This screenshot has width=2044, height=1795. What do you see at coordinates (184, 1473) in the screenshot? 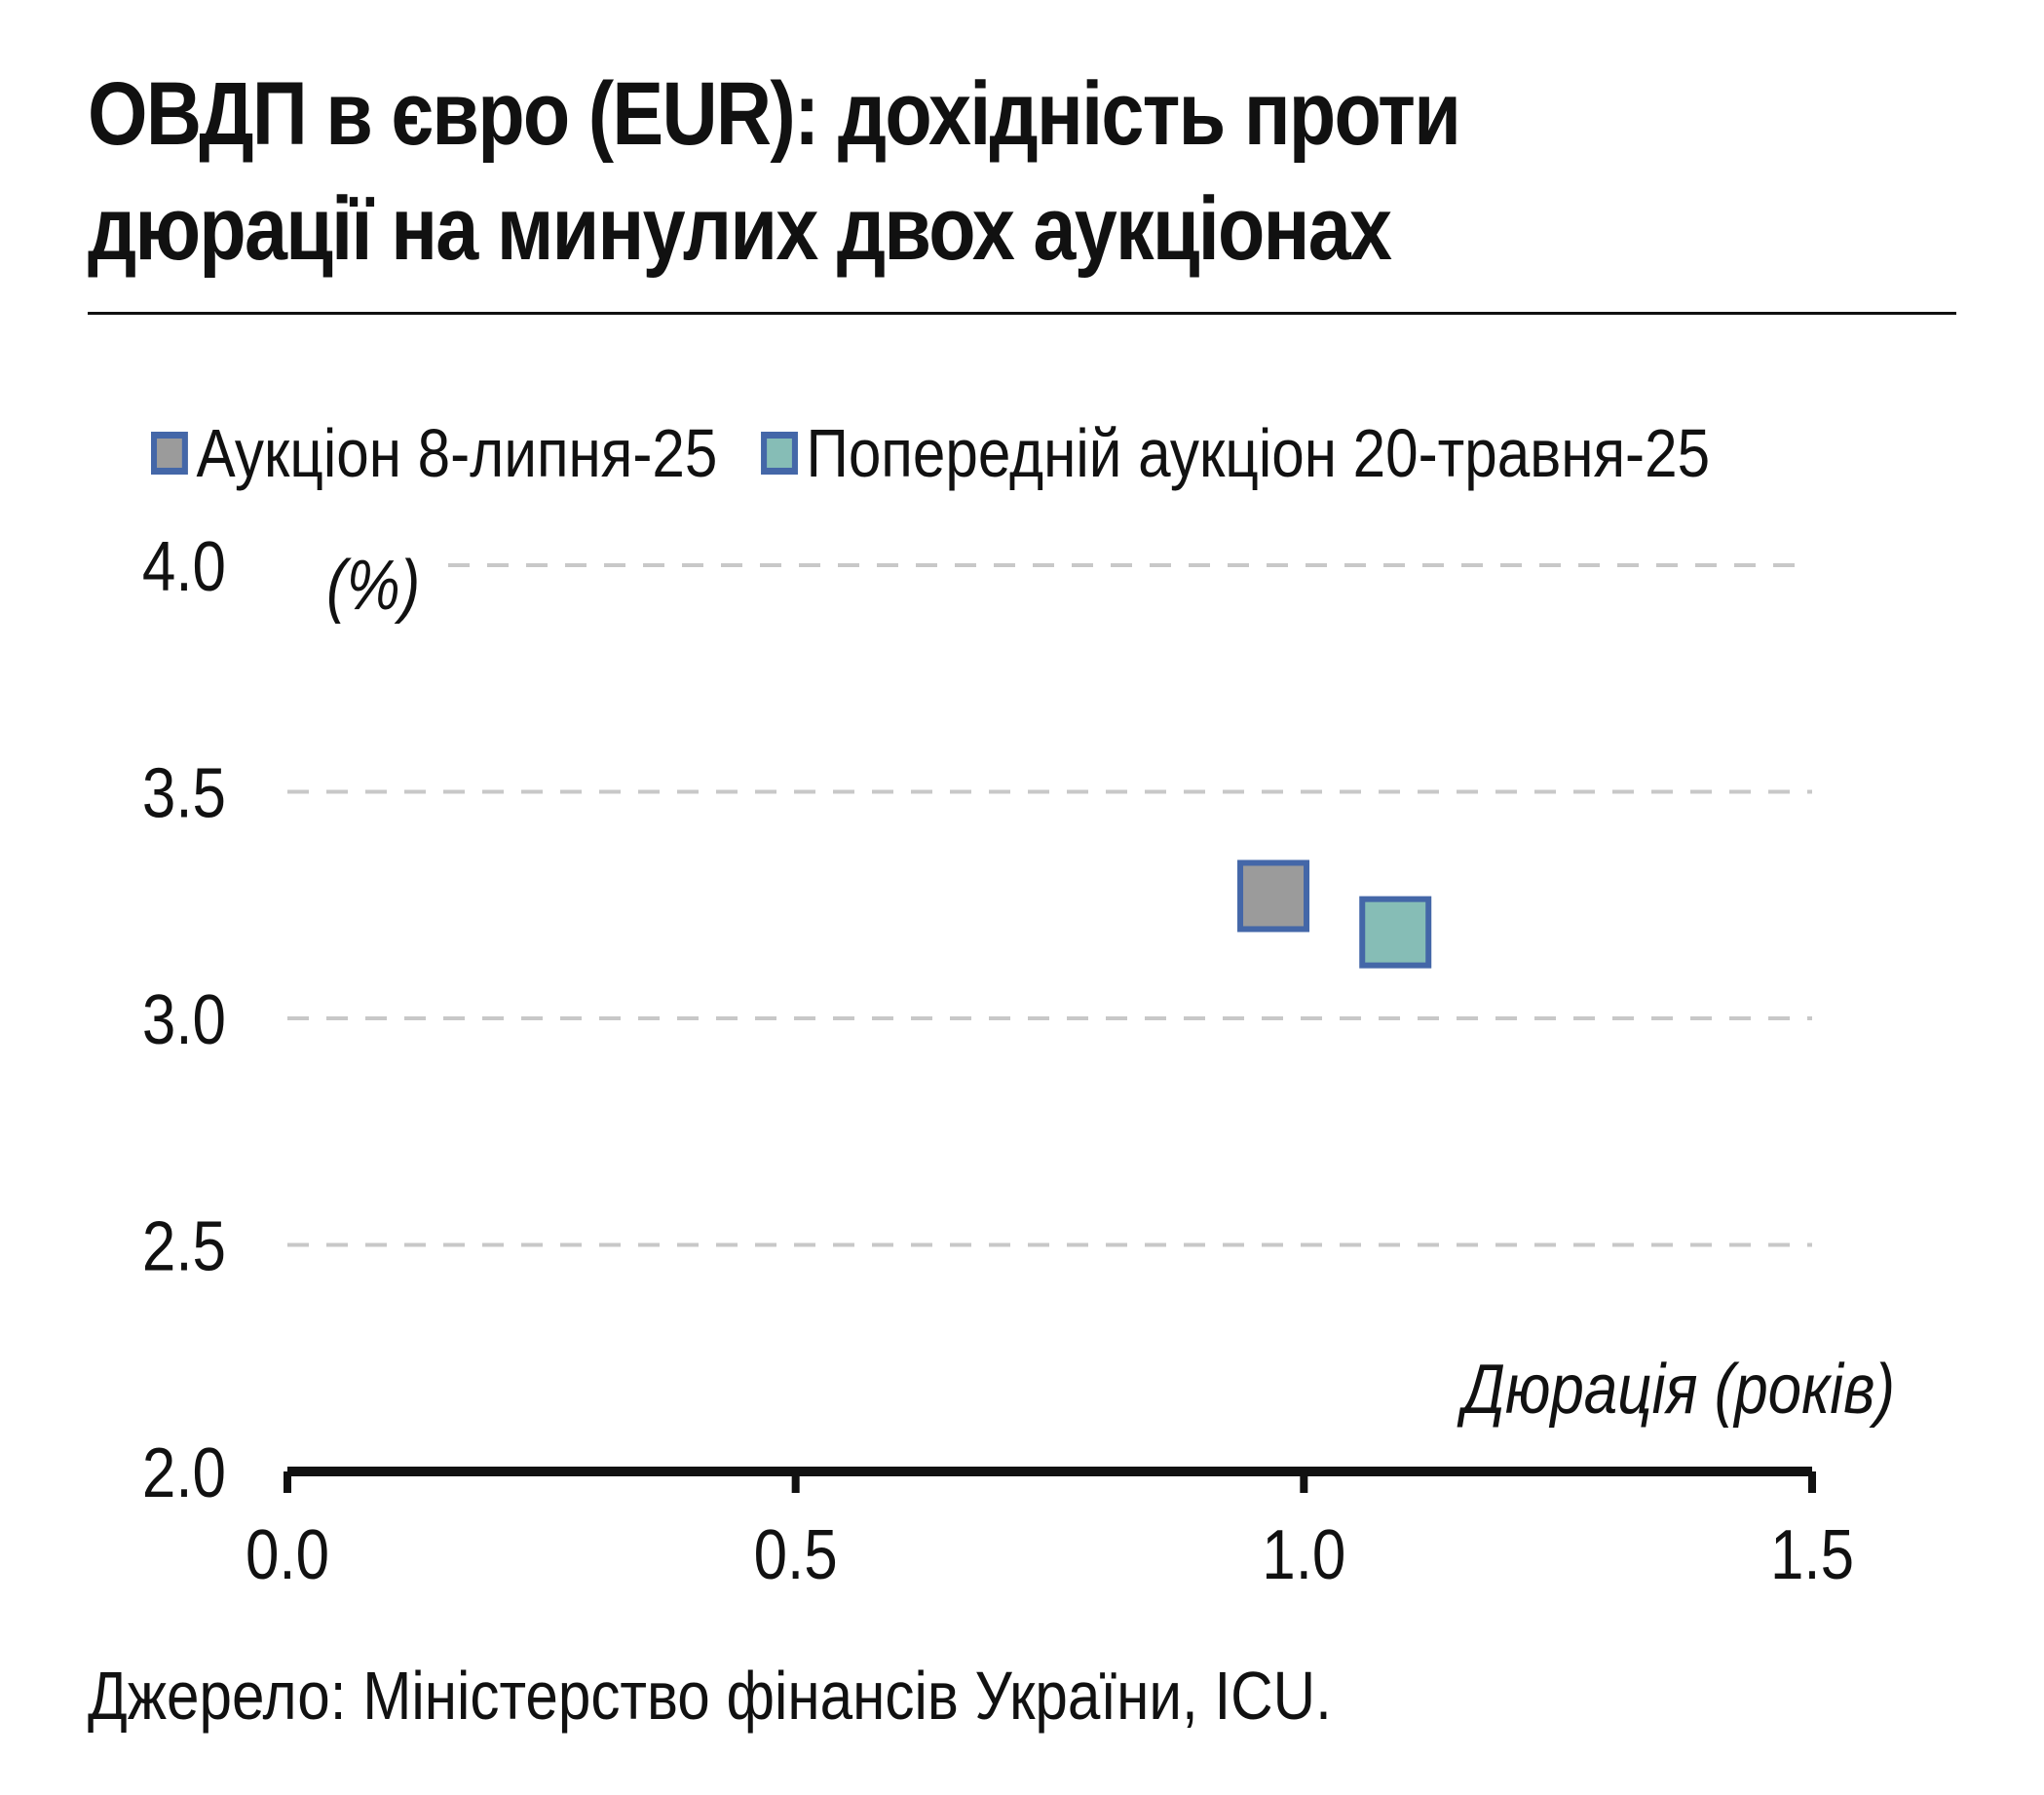
I see `y-tick-label: 2.0` at bounding box center [184, 1473].